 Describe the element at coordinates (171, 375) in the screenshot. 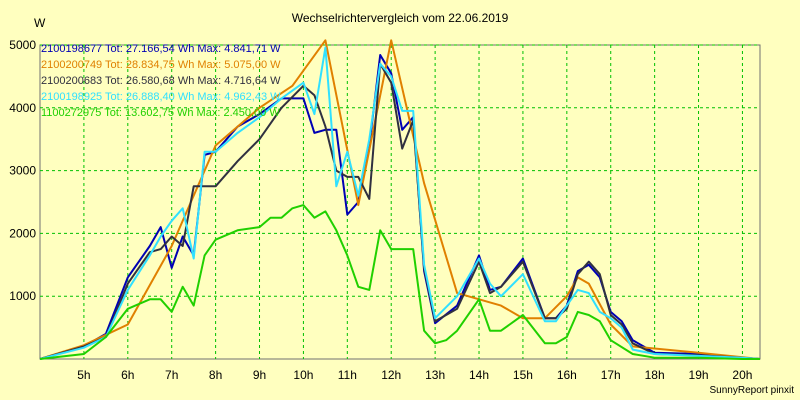

I see `x-tick-label: 7h` at that location.